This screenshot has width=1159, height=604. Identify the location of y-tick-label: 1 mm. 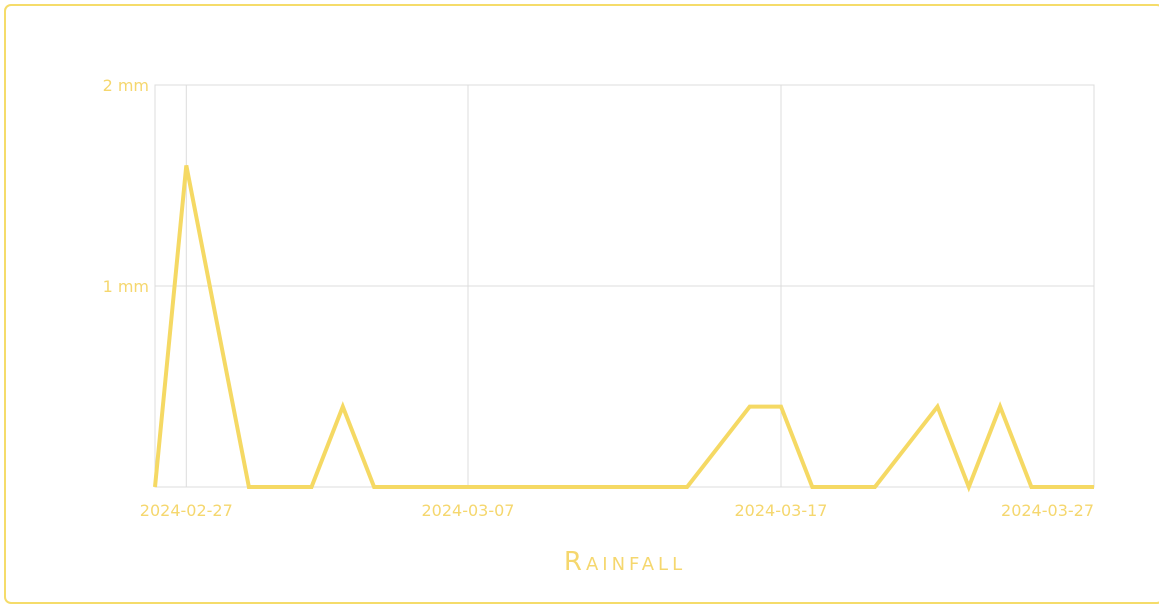
(126, 286).